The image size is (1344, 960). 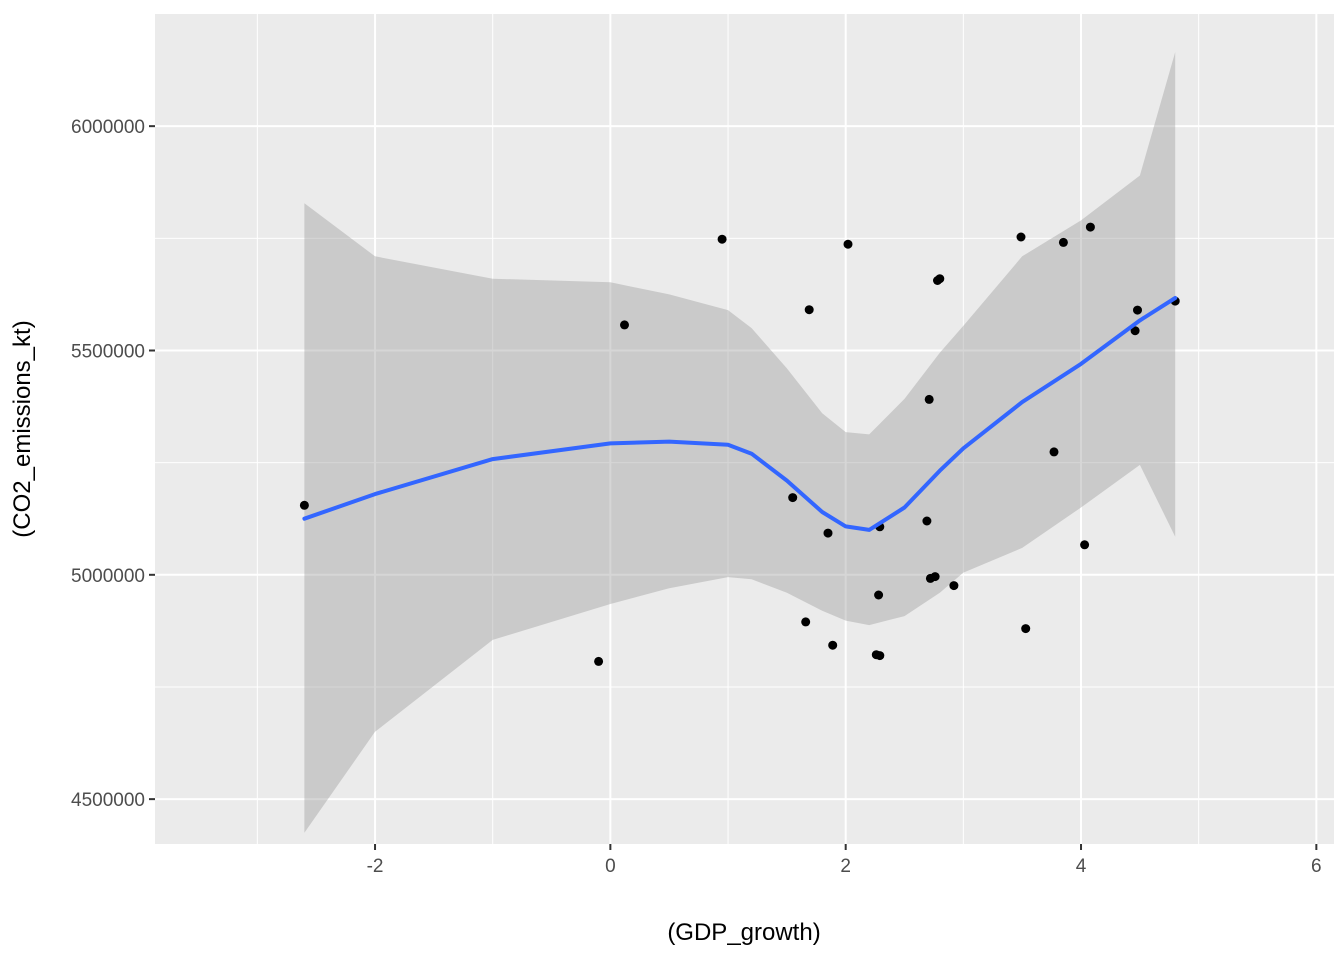 I want to click on y-tick-label: 6000000, so click(x=108, y=127).